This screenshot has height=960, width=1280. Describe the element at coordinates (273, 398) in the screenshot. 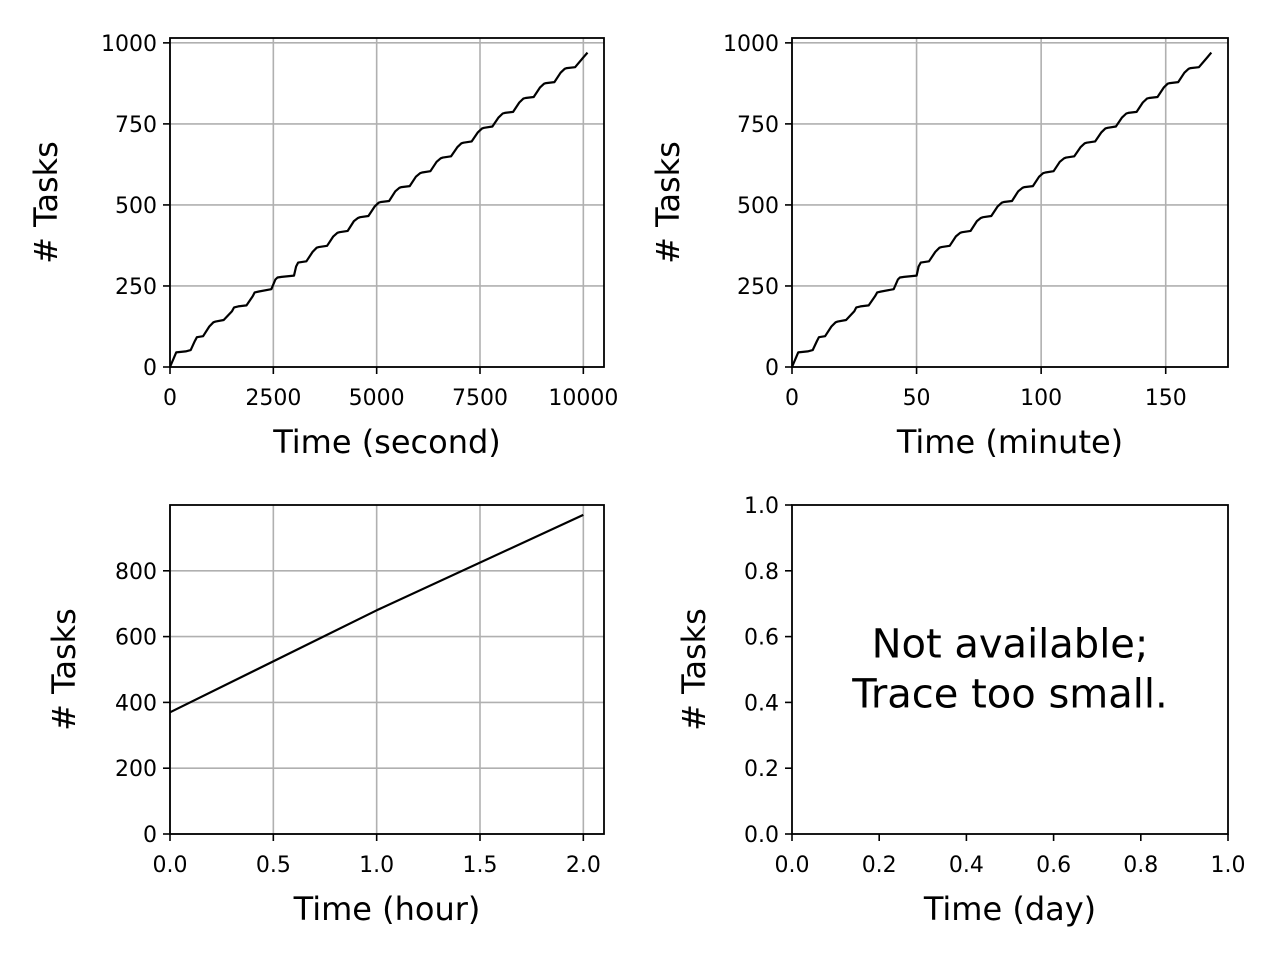

I see `x-tick-label: 2500` at that location.